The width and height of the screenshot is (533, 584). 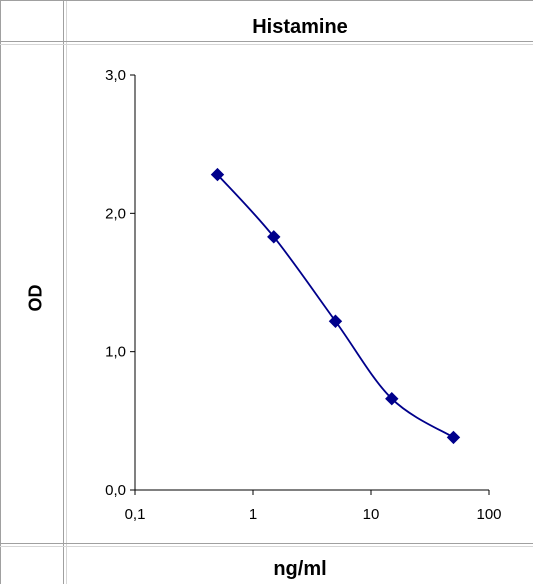 I want to click on y-tick-label: 0,0, so click(x=115, y=490).